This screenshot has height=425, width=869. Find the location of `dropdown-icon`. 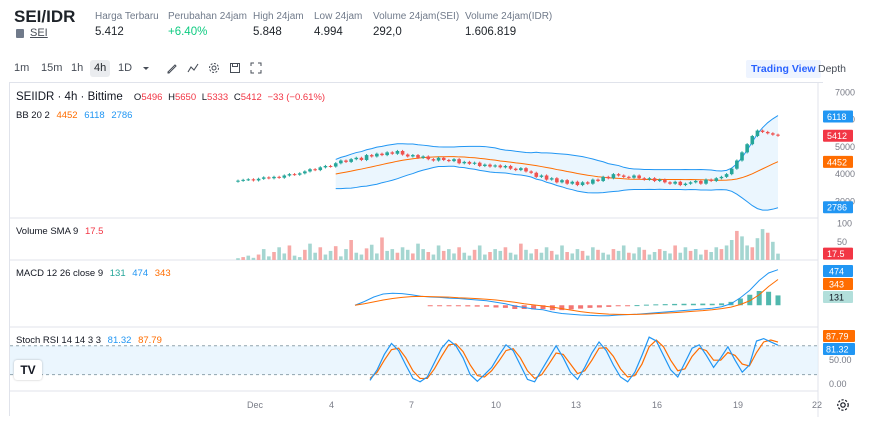

dropdown-icon is located at coordinates (146, 68).